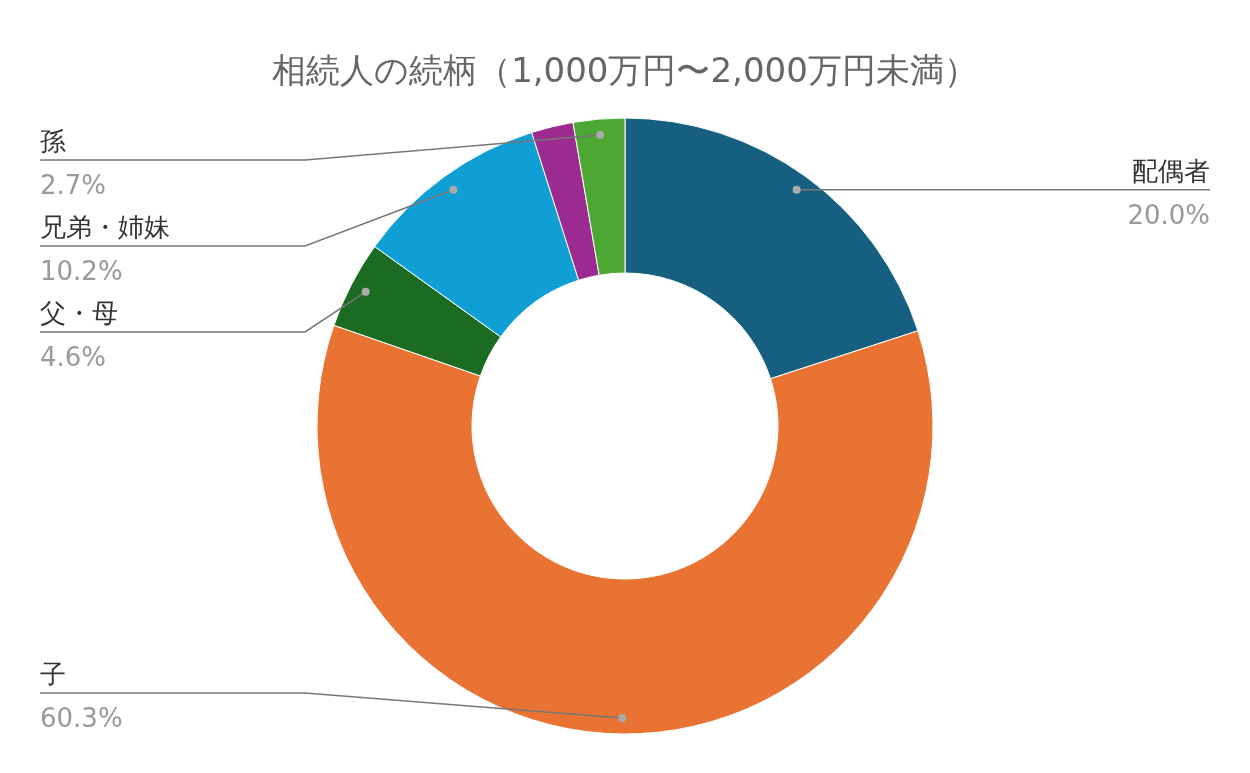 The image size is (1250, 773). I want to click on title: 相続人の続柄（1,000万円〜2,000万円未満）, so click(625, 70).